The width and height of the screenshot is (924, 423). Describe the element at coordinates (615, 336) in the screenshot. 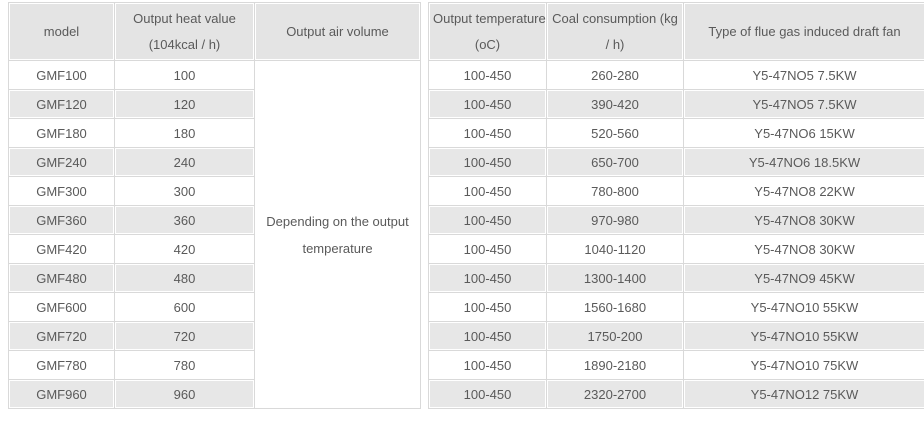

I see `coal-cell: 1750-200` at that location.